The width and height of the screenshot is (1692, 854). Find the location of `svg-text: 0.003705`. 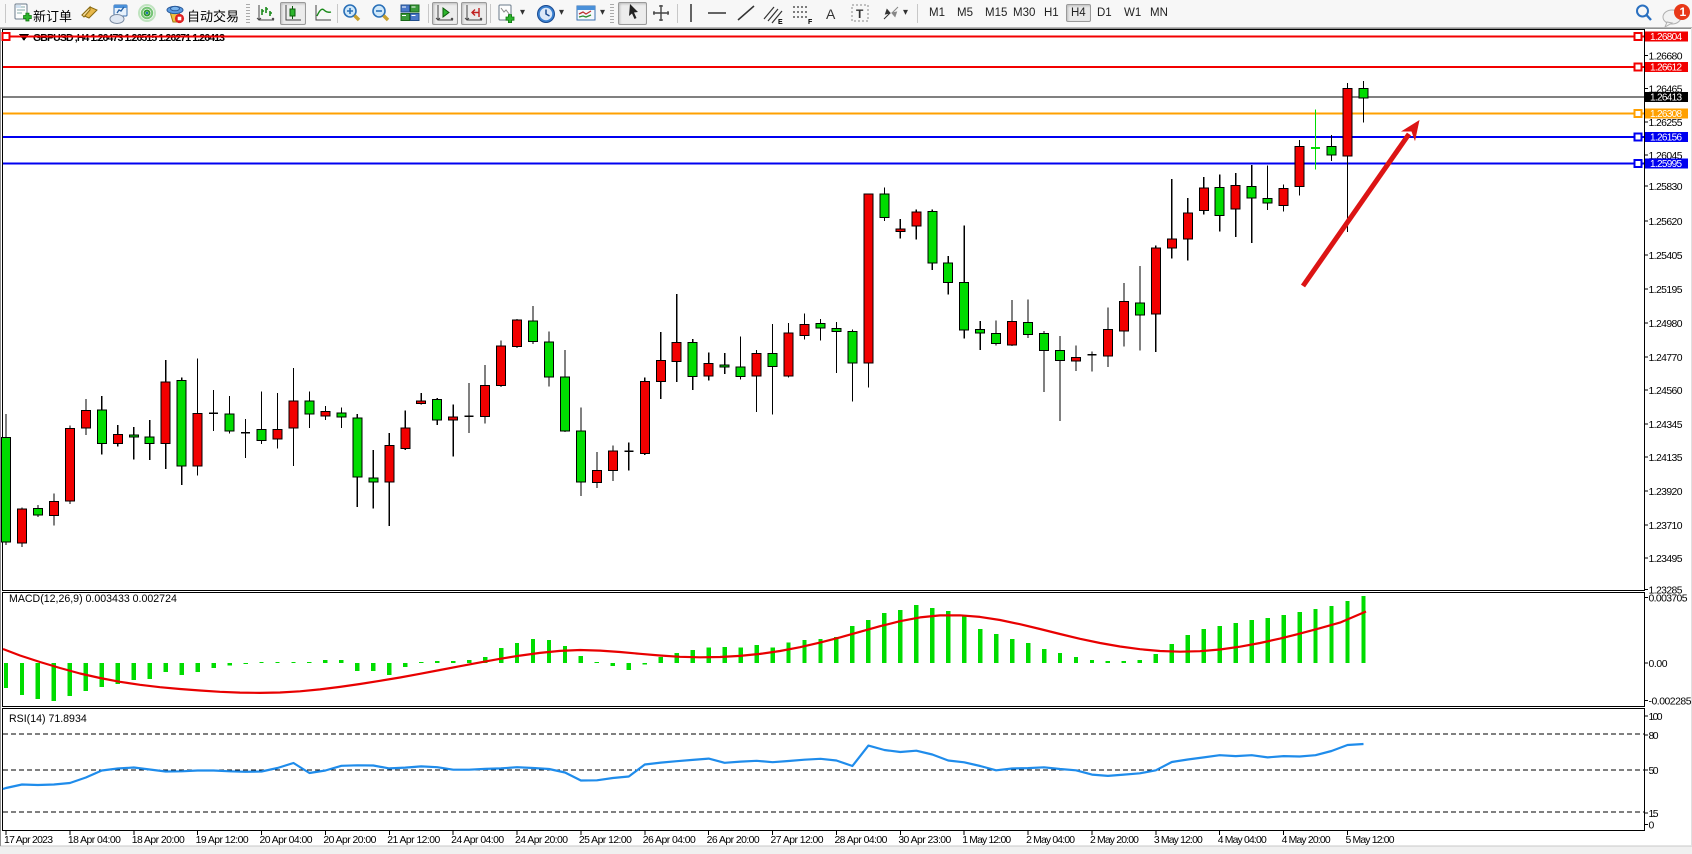

svg-text: 0.003705 is located at coordinates (1668, 599).